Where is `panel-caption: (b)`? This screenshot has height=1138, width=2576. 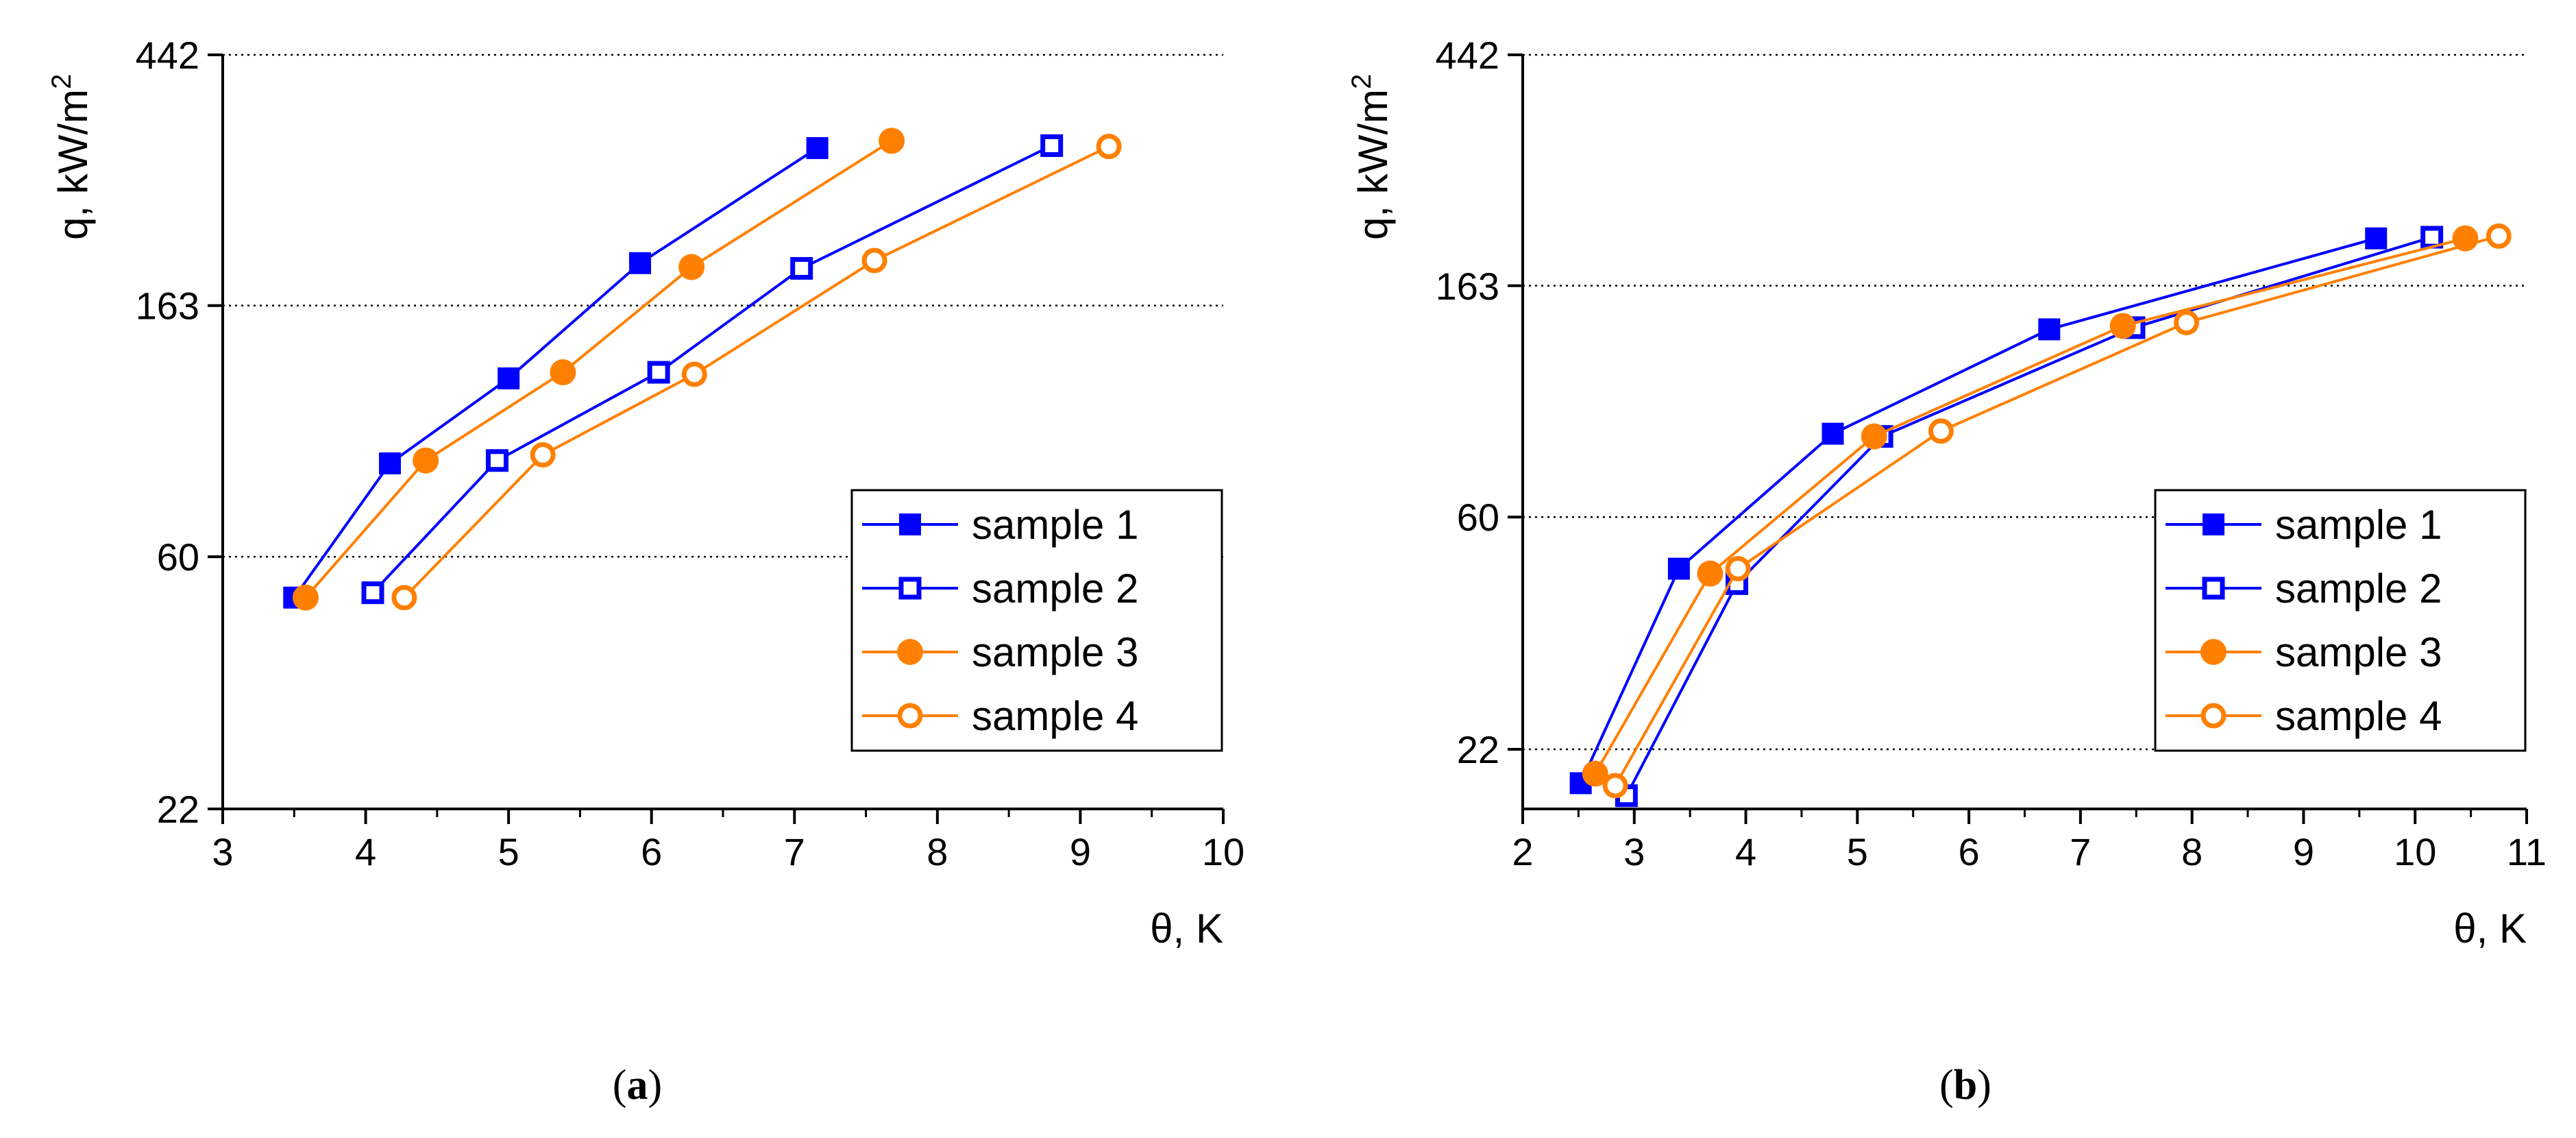
panel-caption: (b) is located at coordinates (1965, 1085).